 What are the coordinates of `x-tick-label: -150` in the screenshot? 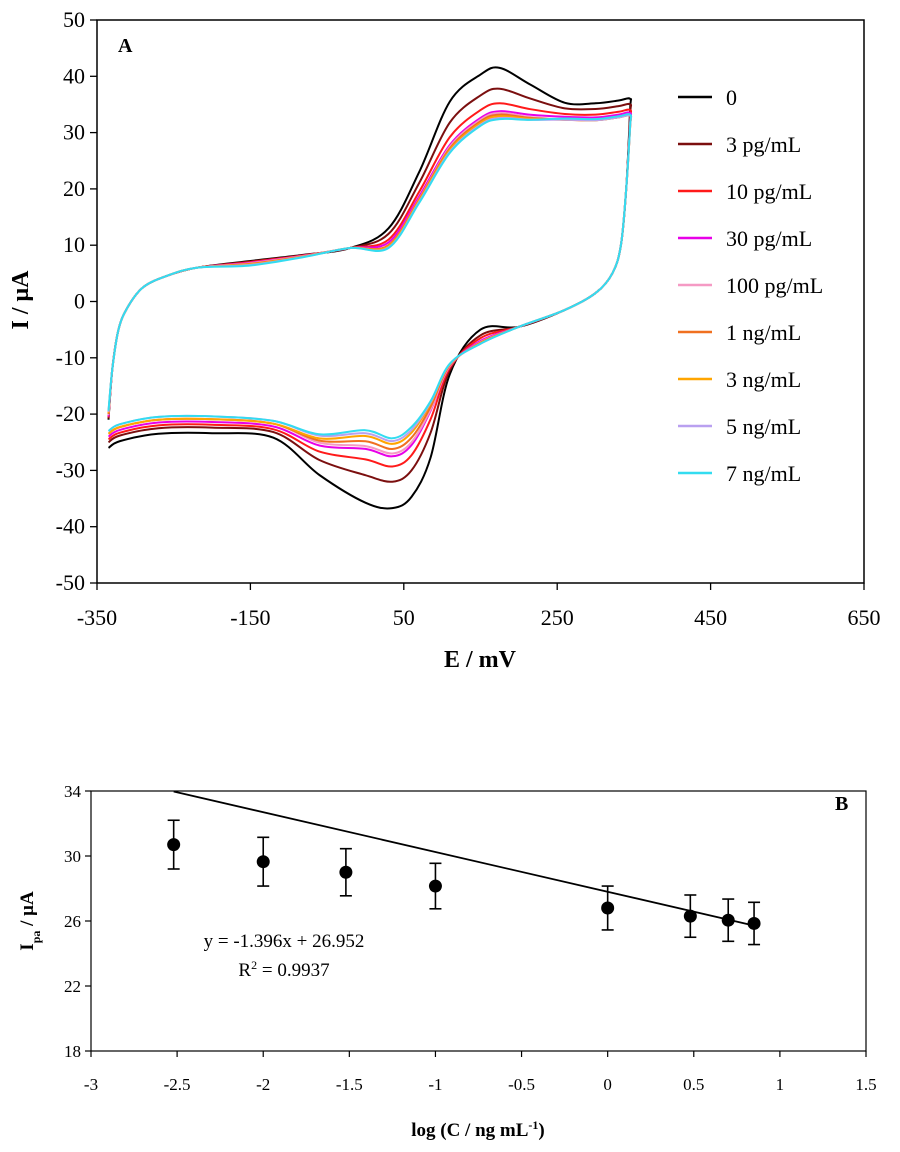 It's located at (250, 617).